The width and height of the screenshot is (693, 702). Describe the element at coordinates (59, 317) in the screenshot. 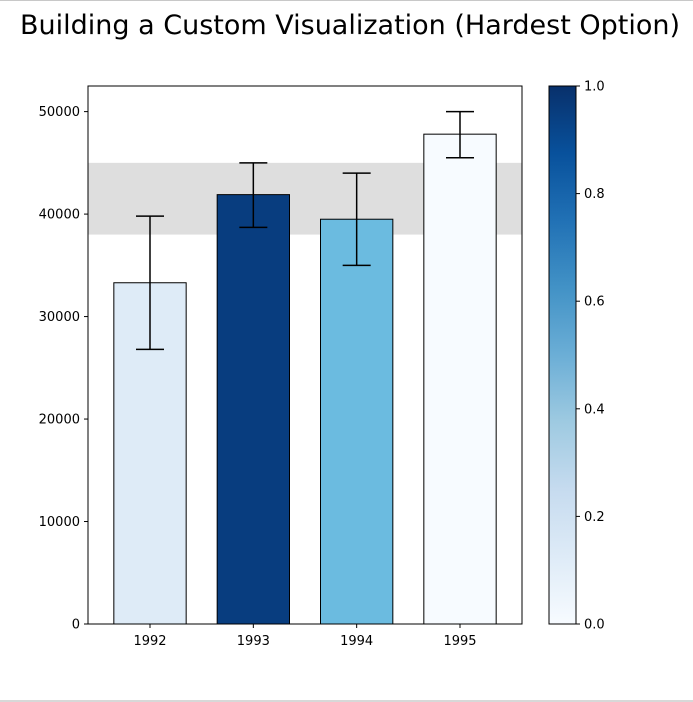

I see `y-tick-label: 30000` at that location.